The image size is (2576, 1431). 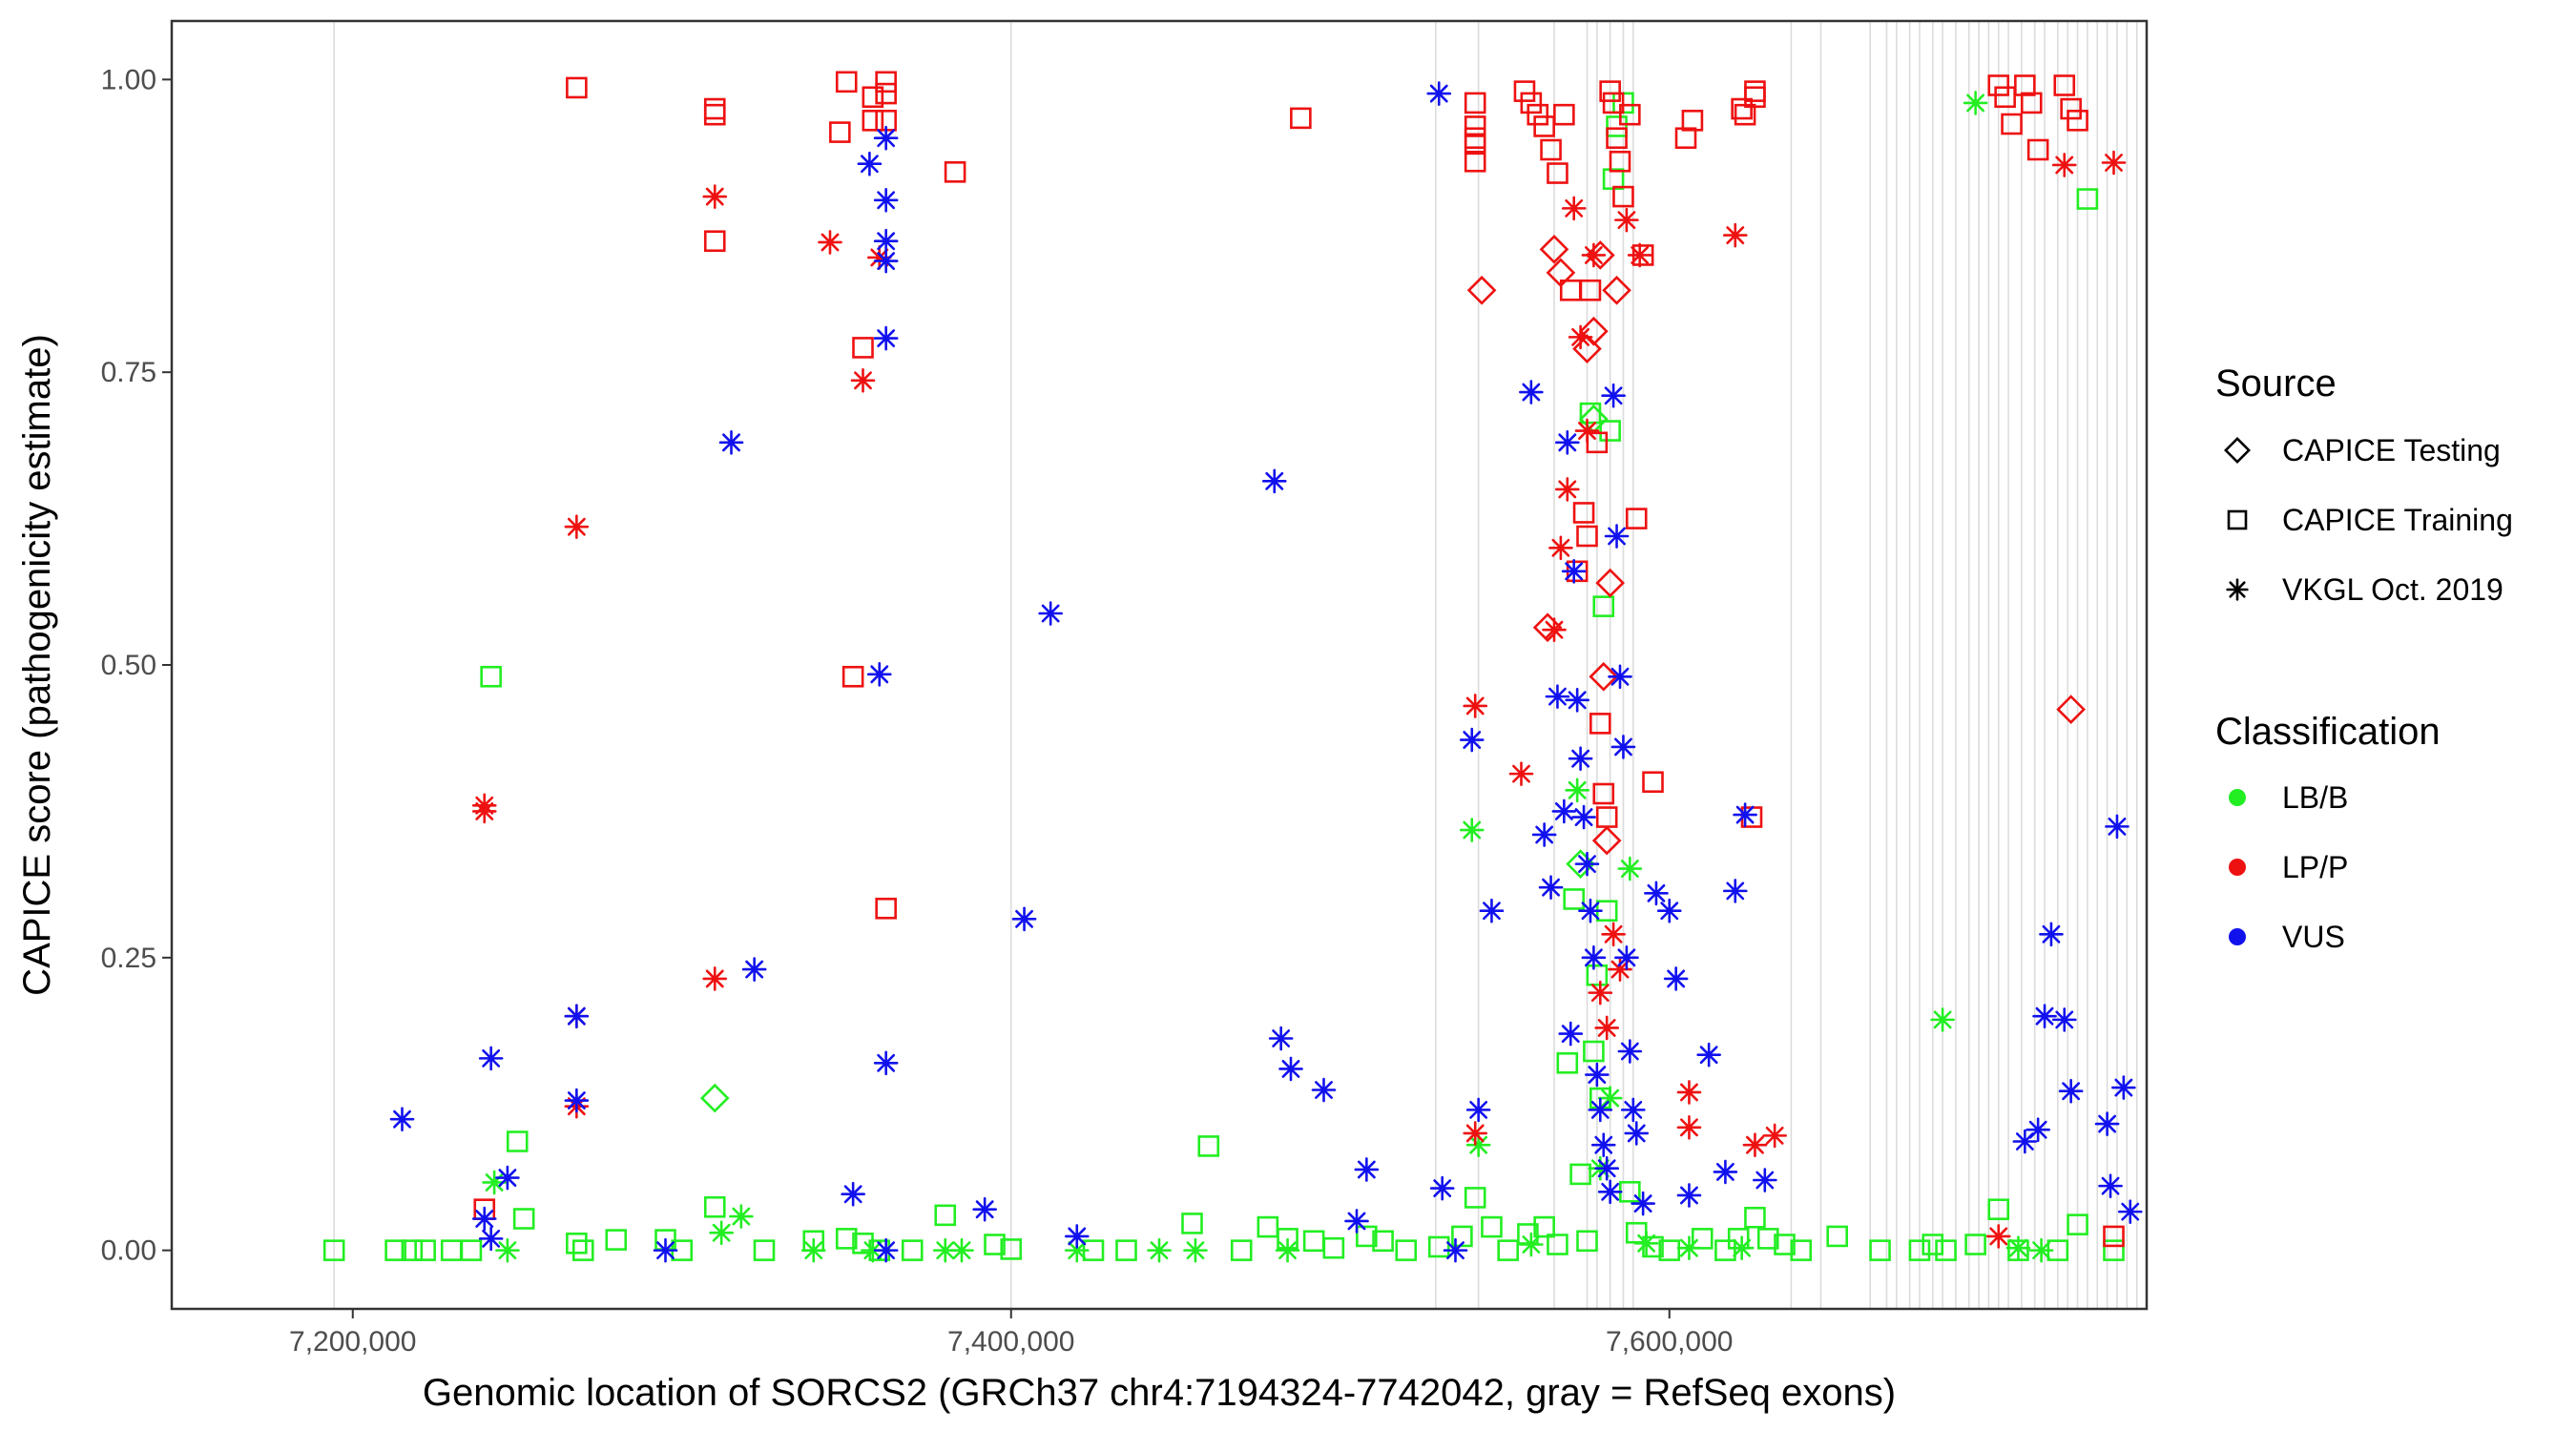 What do you see at coordinates (2237, 519) in the screenshot?
I see `legend-source-key-square` at bounding box center [2237, 519].